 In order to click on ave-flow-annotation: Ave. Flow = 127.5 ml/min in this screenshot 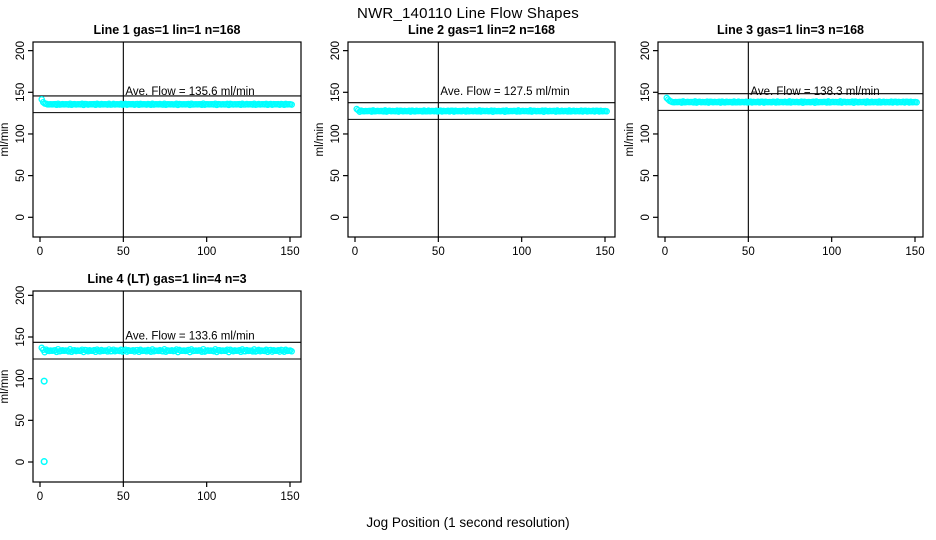, I will do `click(504, 92)`.